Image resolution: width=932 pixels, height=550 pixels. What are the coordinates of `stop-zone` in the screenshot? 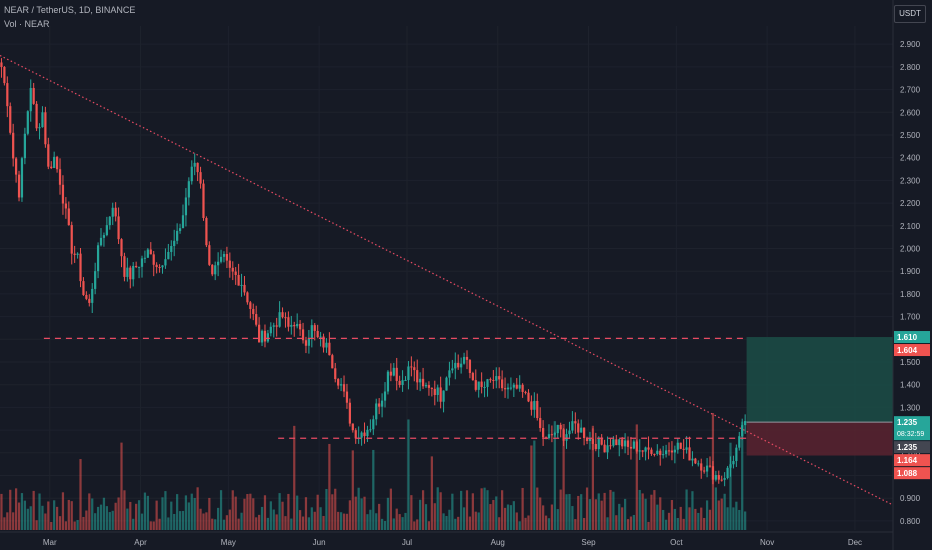 It's located at (819, 439).